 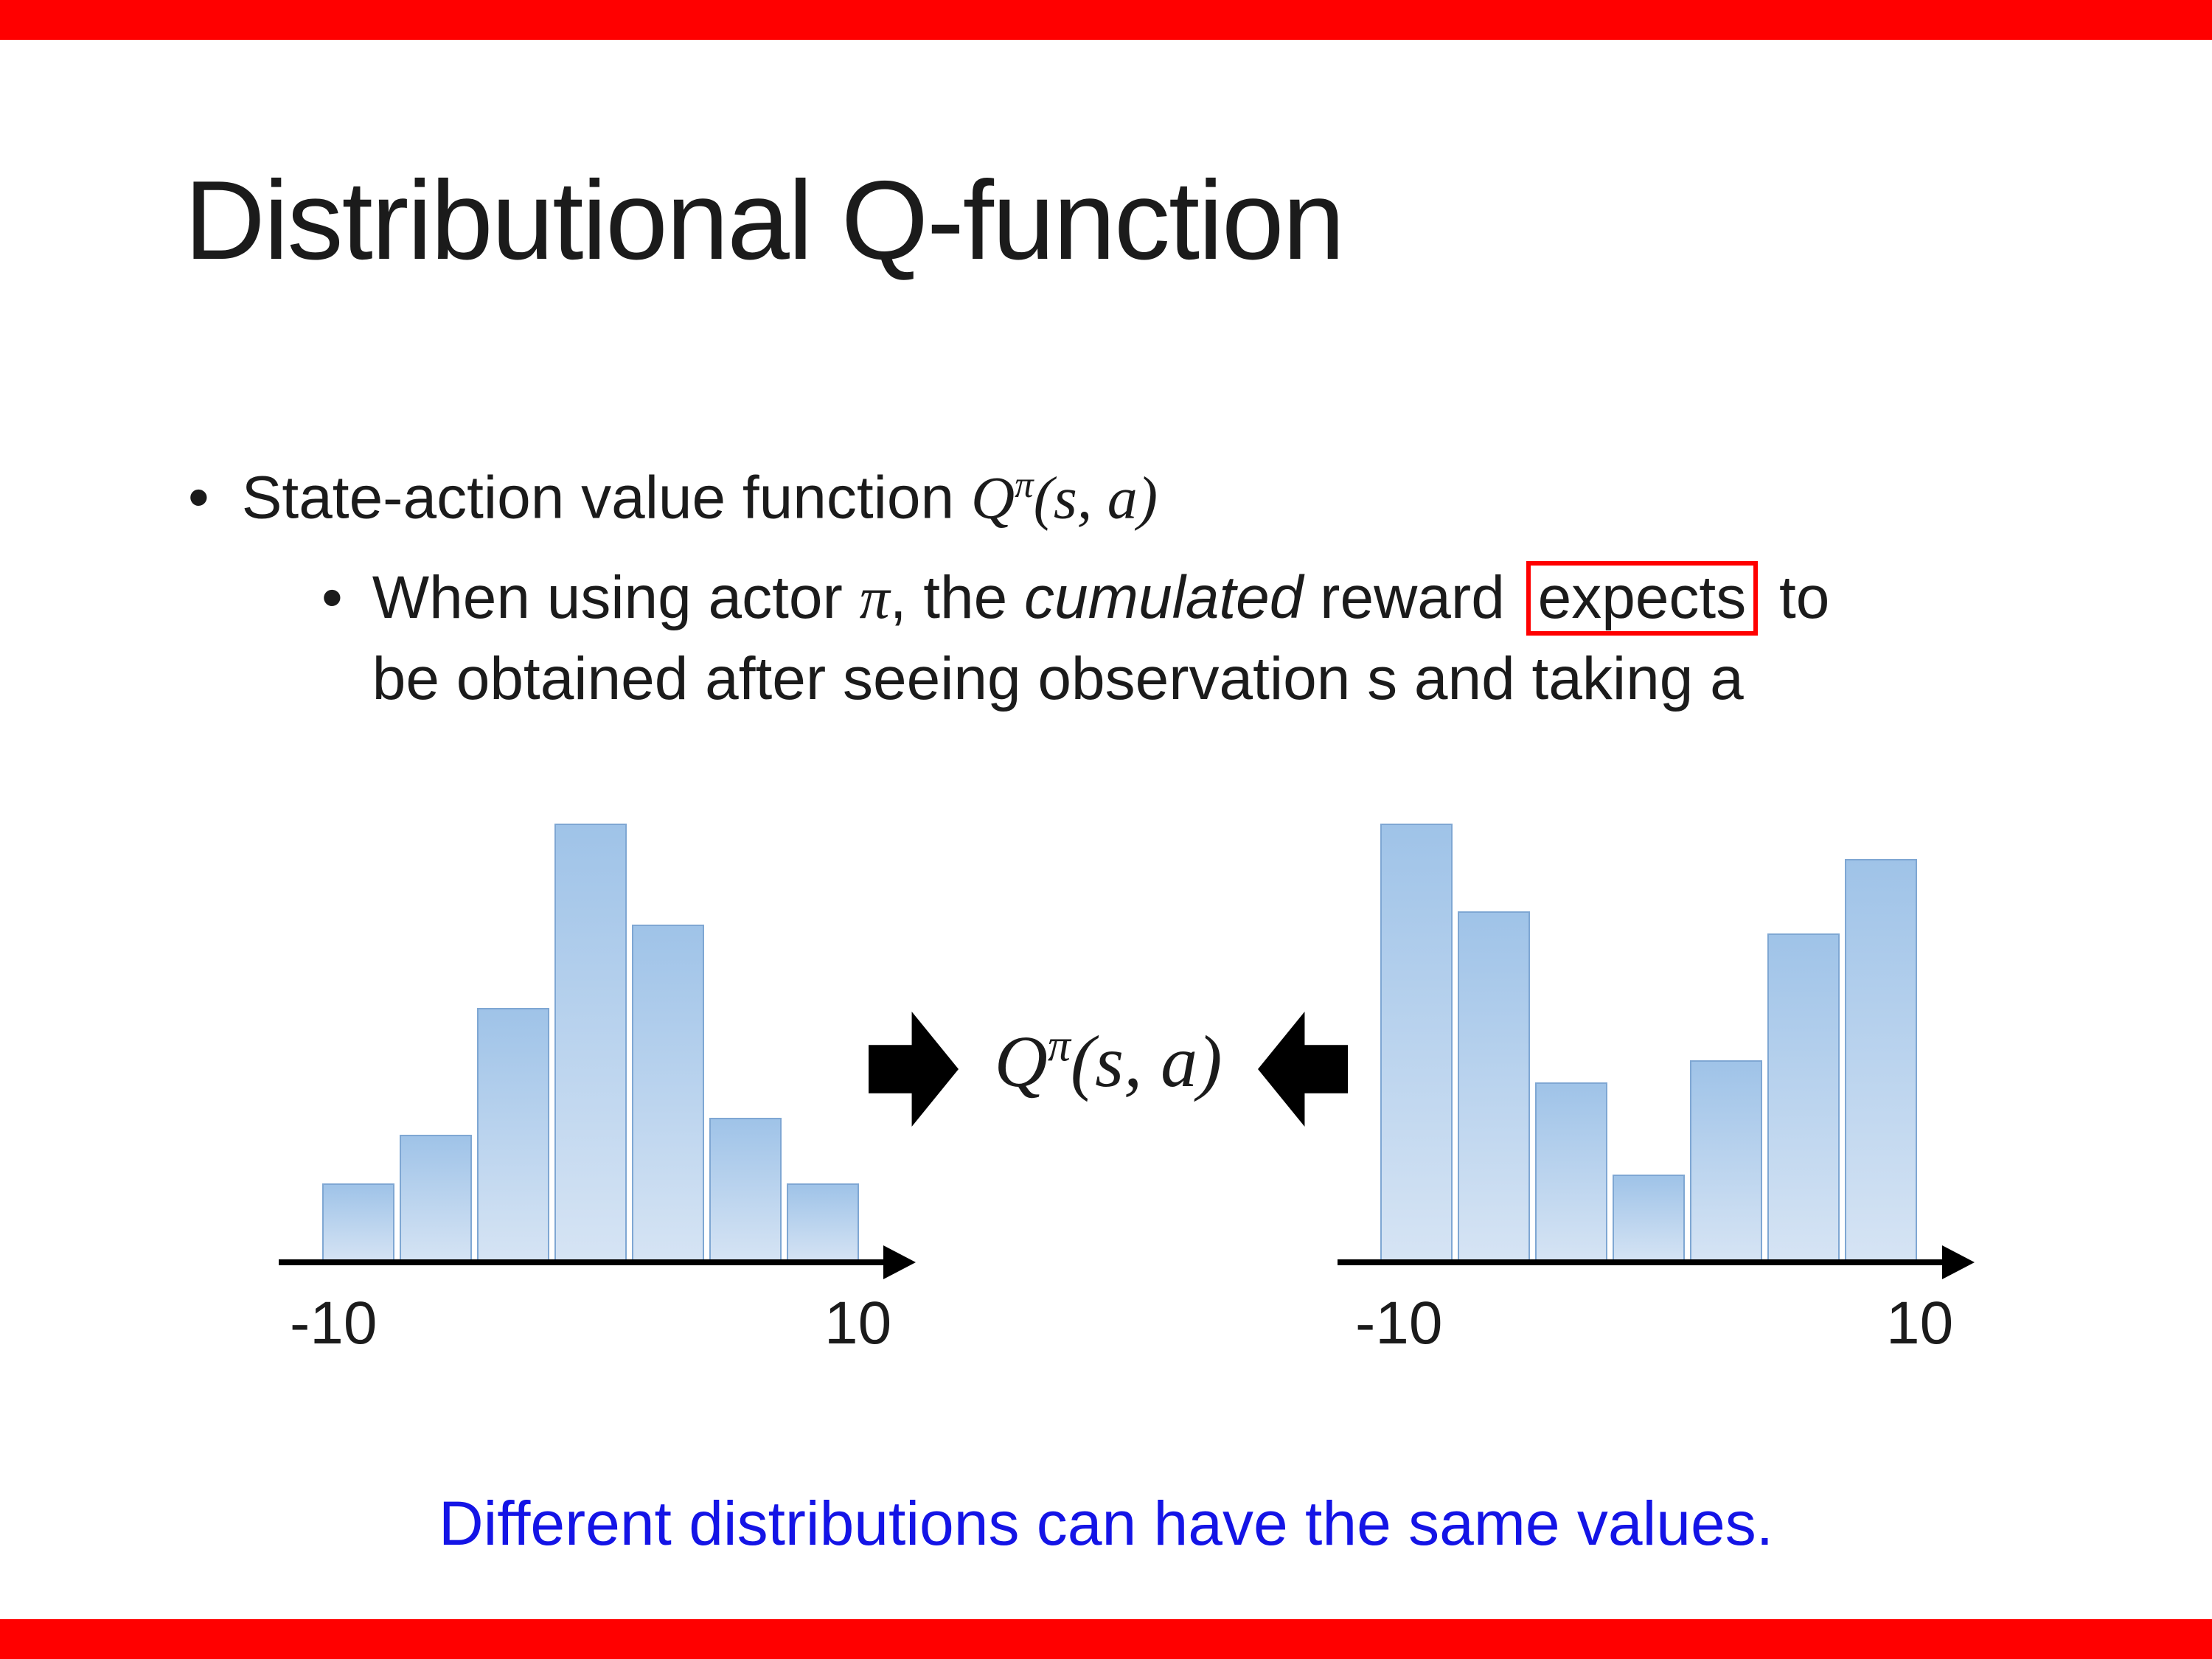 I want to click on math-args: (s, a), so click(x=1095, y=498).